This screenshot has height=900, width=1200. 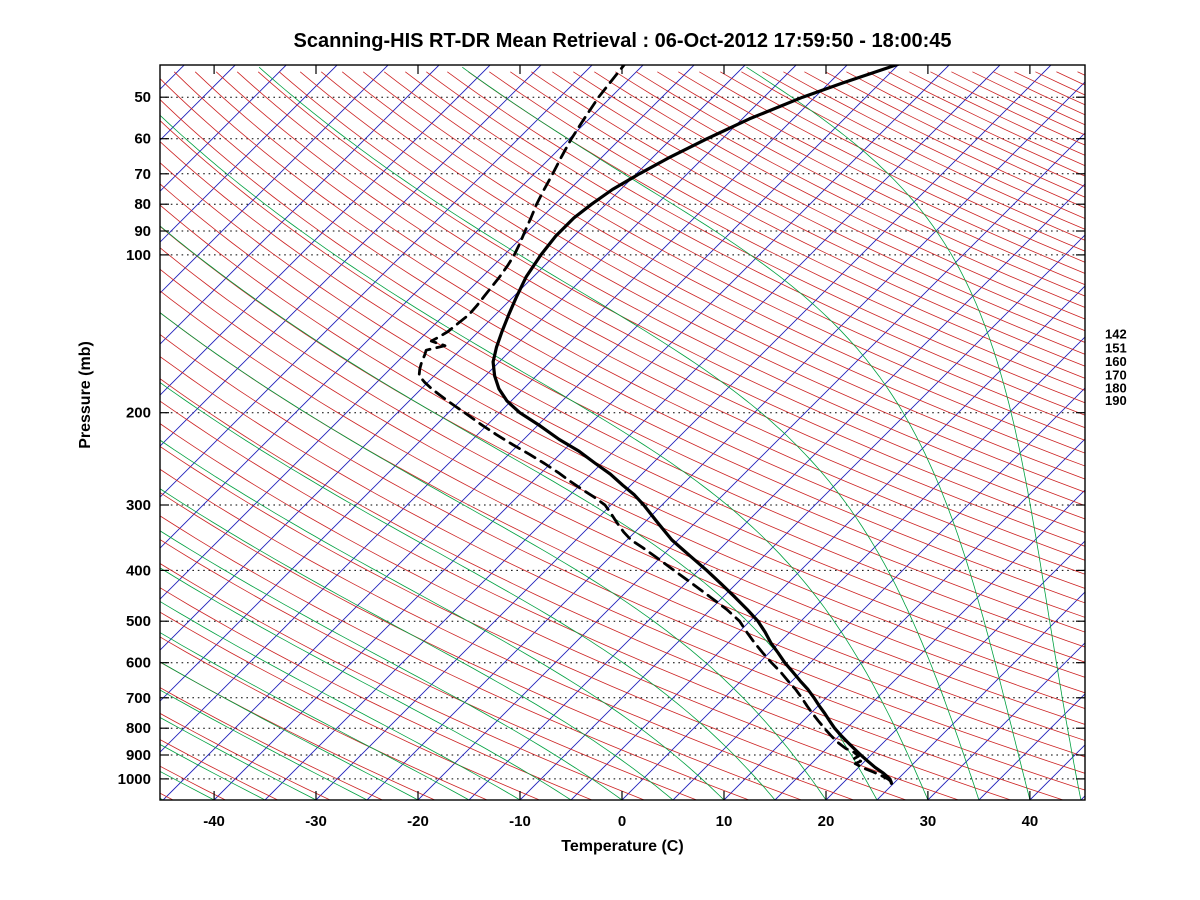 I want to click on dry-adiabat--5, so click(x=402, y=681).